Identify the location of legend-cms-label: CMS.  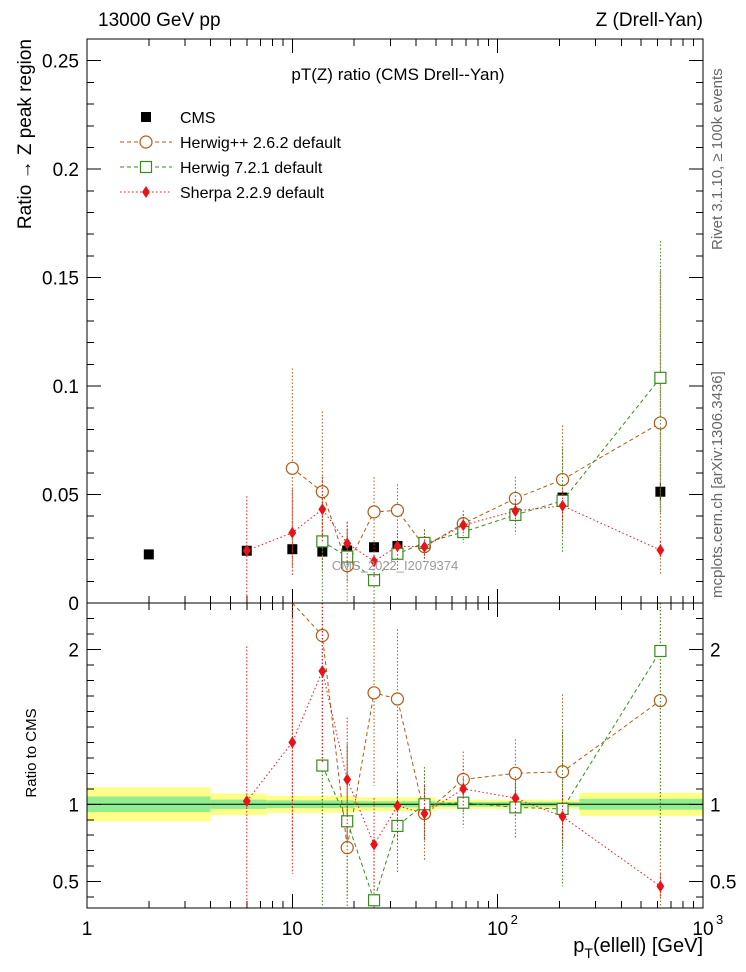
(198, 118).